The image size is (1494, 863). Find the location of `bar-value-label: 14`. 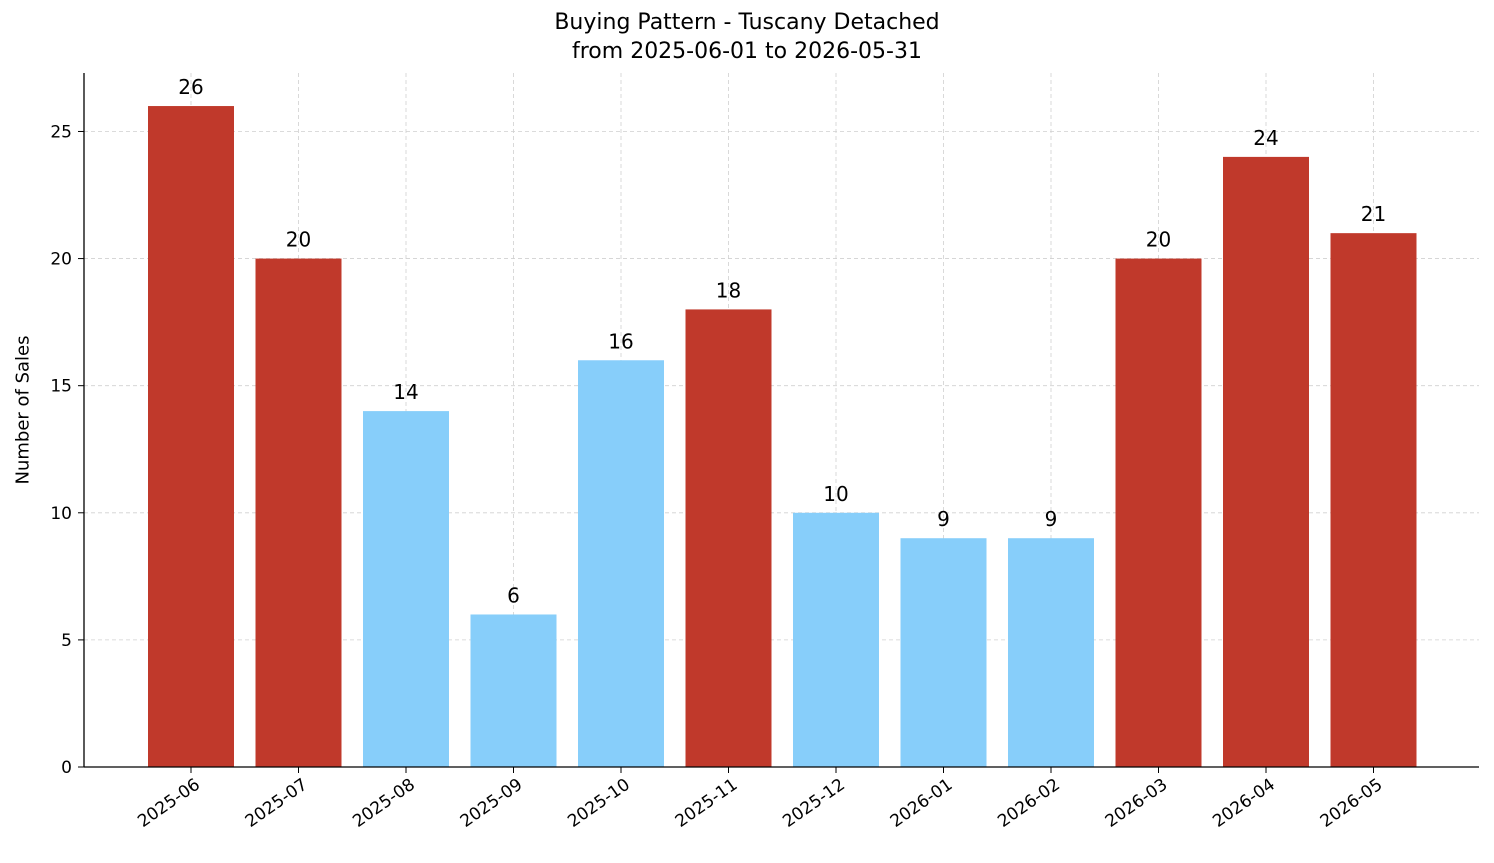

bar-value-label: 14 is located at coordinates (405, 392).